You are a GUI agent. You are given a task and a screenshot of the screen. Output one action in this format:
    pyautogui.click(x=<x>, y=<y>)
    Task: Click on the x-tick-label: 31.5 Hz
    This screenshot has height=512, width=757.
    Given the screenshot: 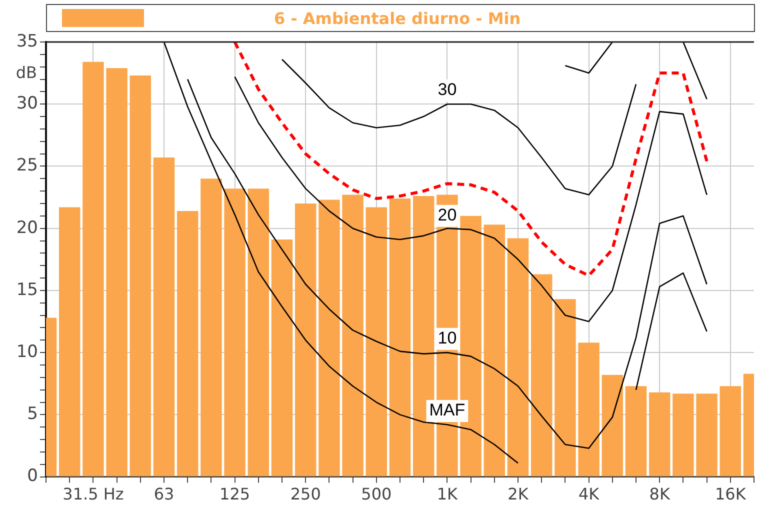 What is the action you would take?
    pyautogui.click(x=93, y=494)
    